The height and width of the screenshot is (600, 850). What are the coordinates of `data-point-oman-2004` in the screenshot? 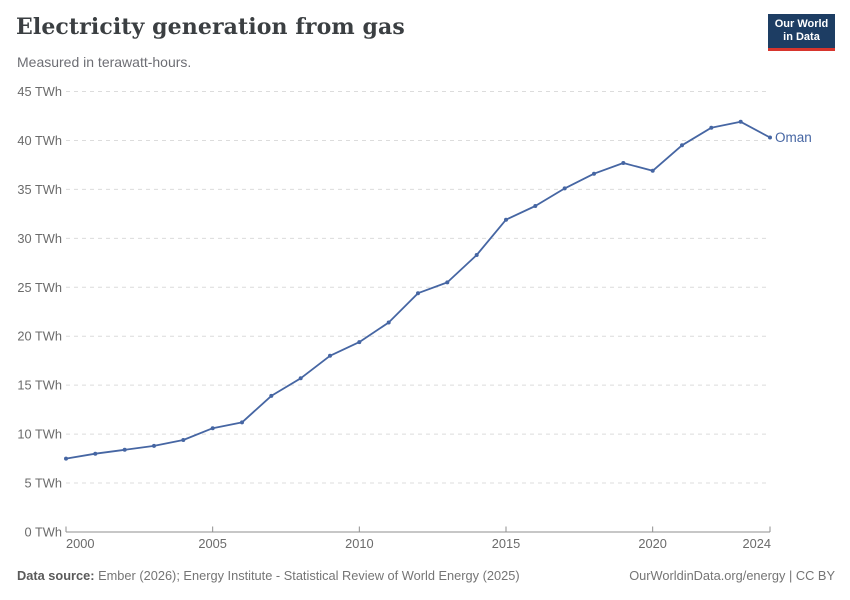 It's located at (183, 440).